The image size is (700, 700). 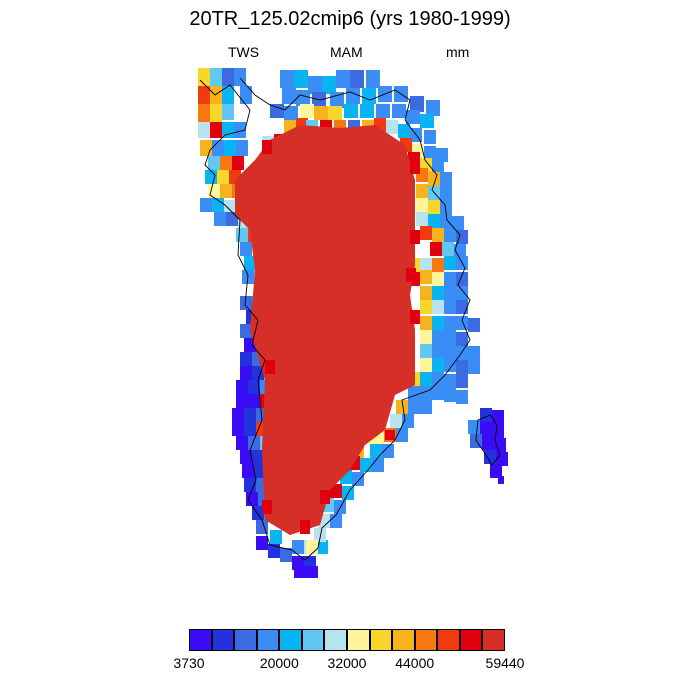 I want to click on ice-edge-cells, so click(x=341, y=337).